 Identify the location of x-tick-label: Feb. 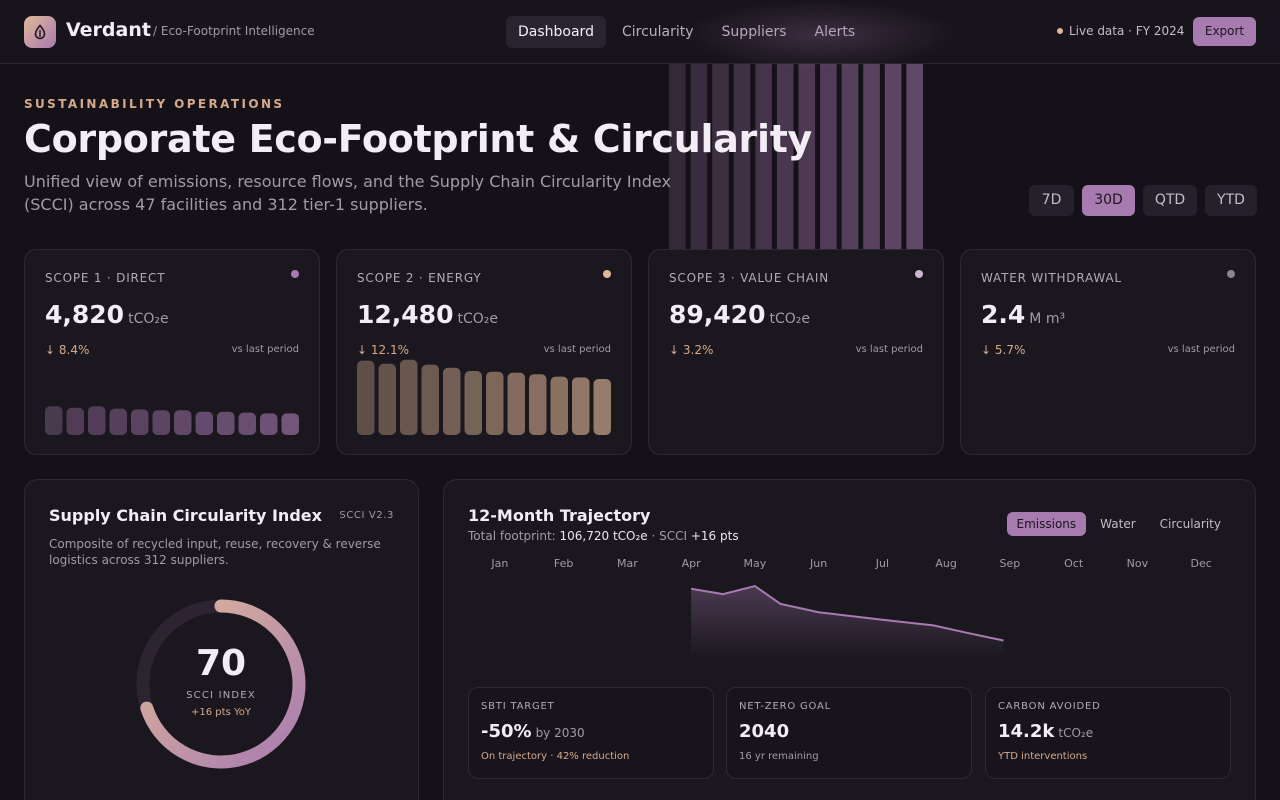
(563, 563).